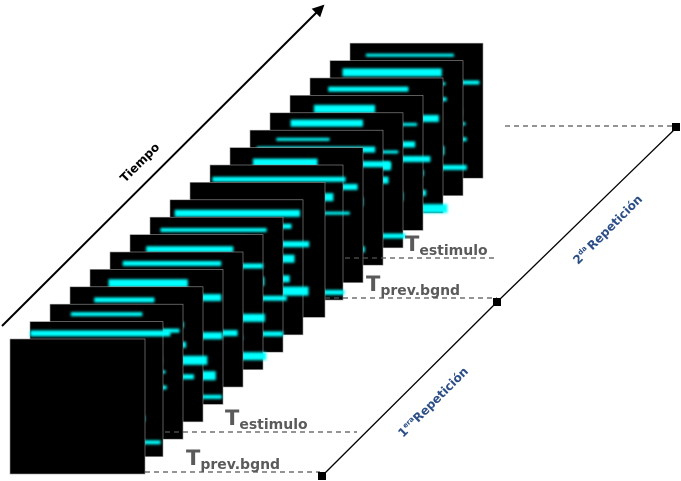 This screenshot has width=681, height=481. I want to click on t-prev-label-rep2: Tprev.bgnd, so click(413, 285).